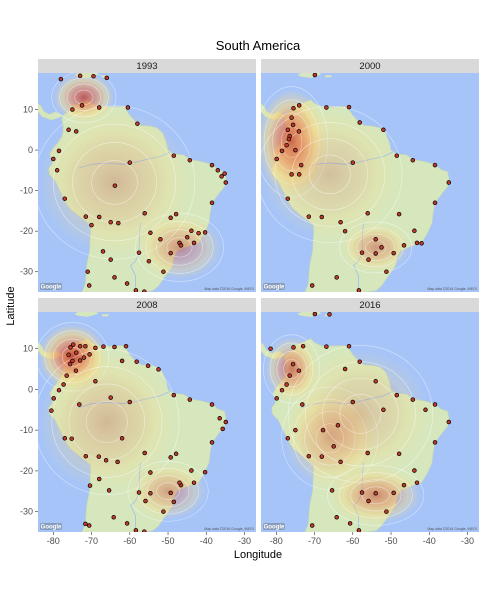 The image size is (486, 600). I want to click on x-tick-label: -30, so click(244, 541).